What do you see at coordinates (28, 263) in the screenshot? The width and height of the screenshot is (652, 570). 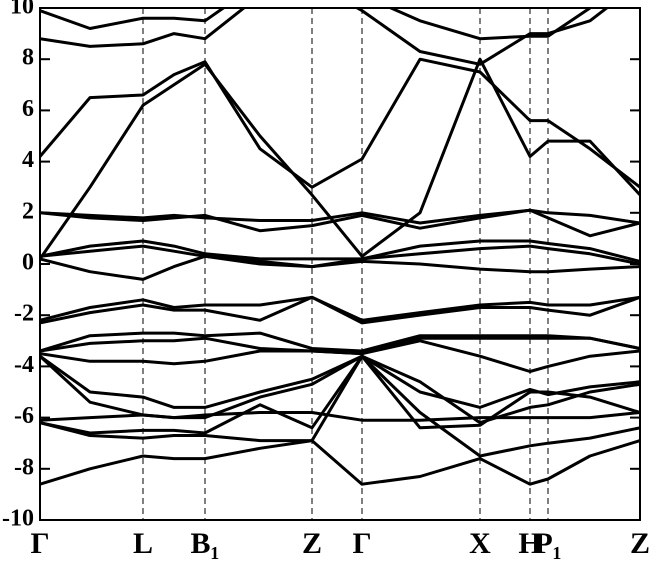 I see `y-tick-label: 0` at bounding box center [28, 263].